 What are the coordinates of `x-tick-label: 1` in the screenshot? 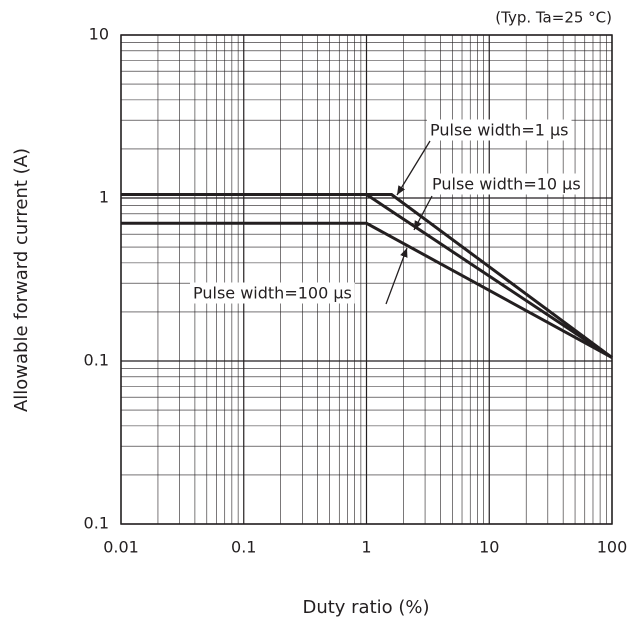 It's located at (366, 547).